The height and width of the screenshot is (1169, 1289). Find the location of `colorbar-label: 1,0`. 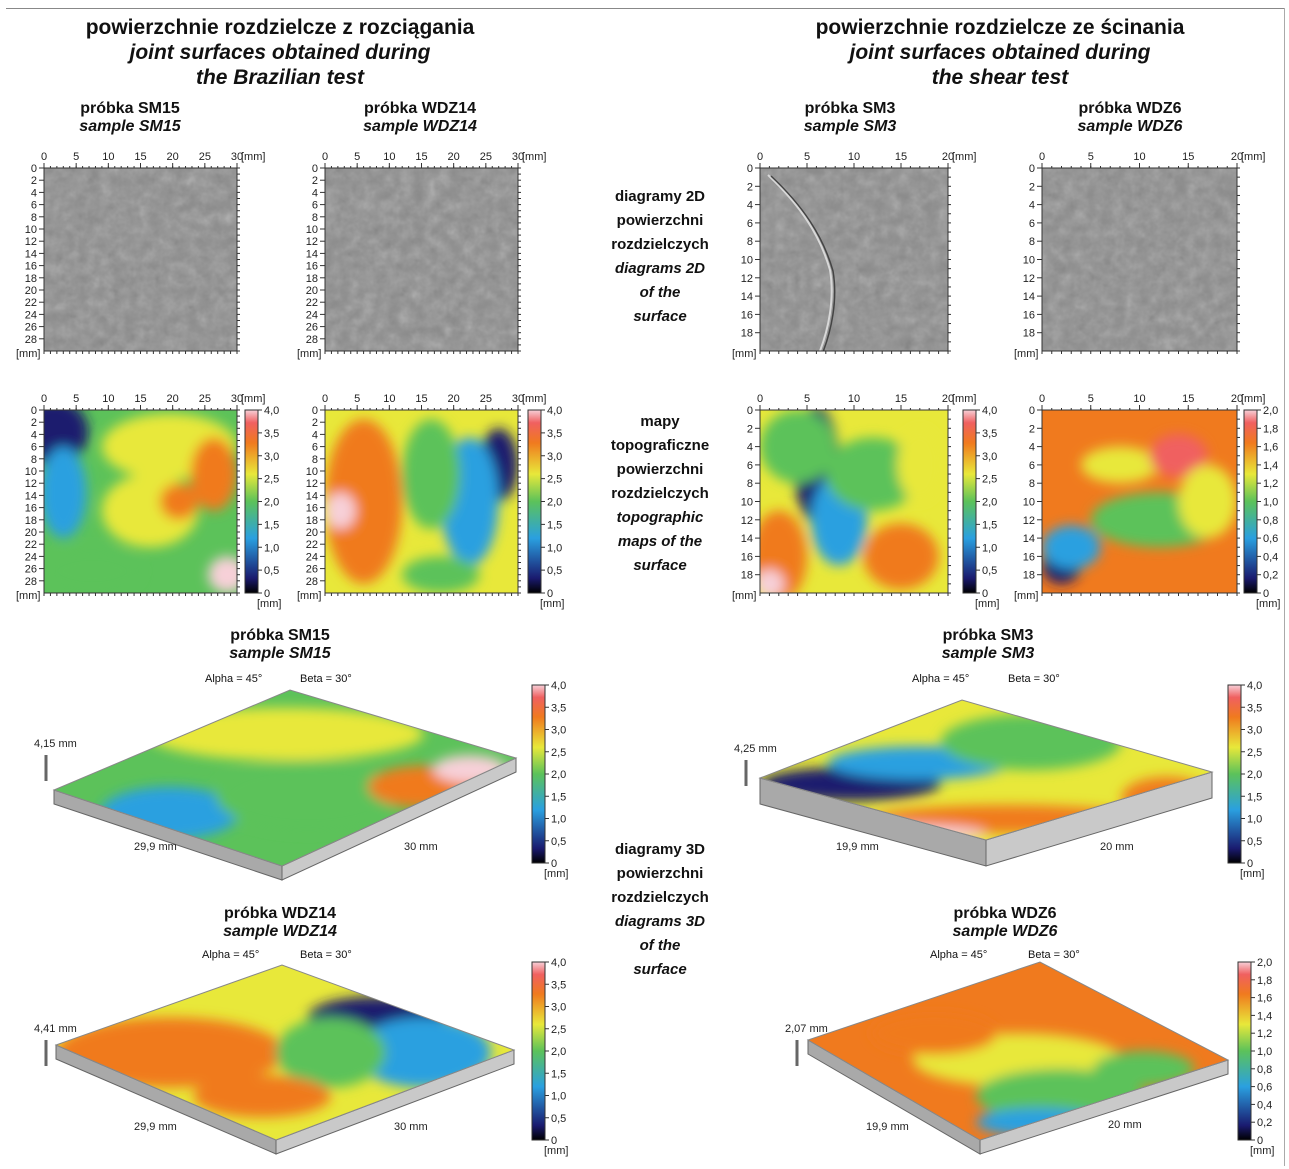

colorbar-label: 1,0 is located at coordinates (554, 548).